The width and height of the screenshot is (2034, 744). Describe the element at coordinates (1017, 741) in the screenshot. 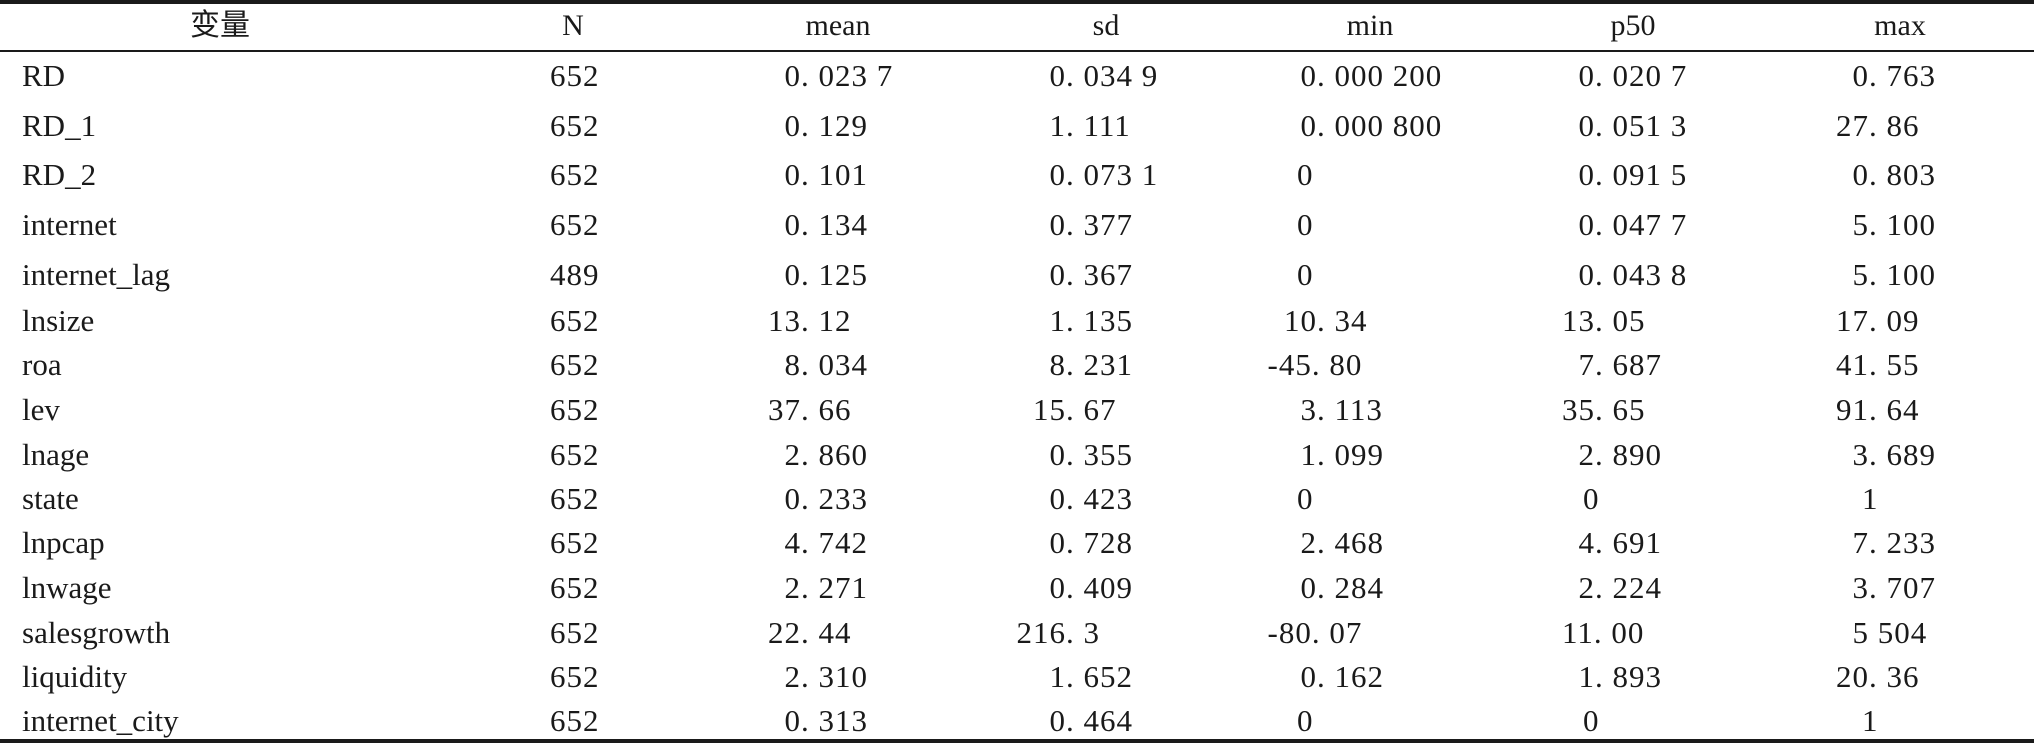

I see `bottom-rule` at that location.